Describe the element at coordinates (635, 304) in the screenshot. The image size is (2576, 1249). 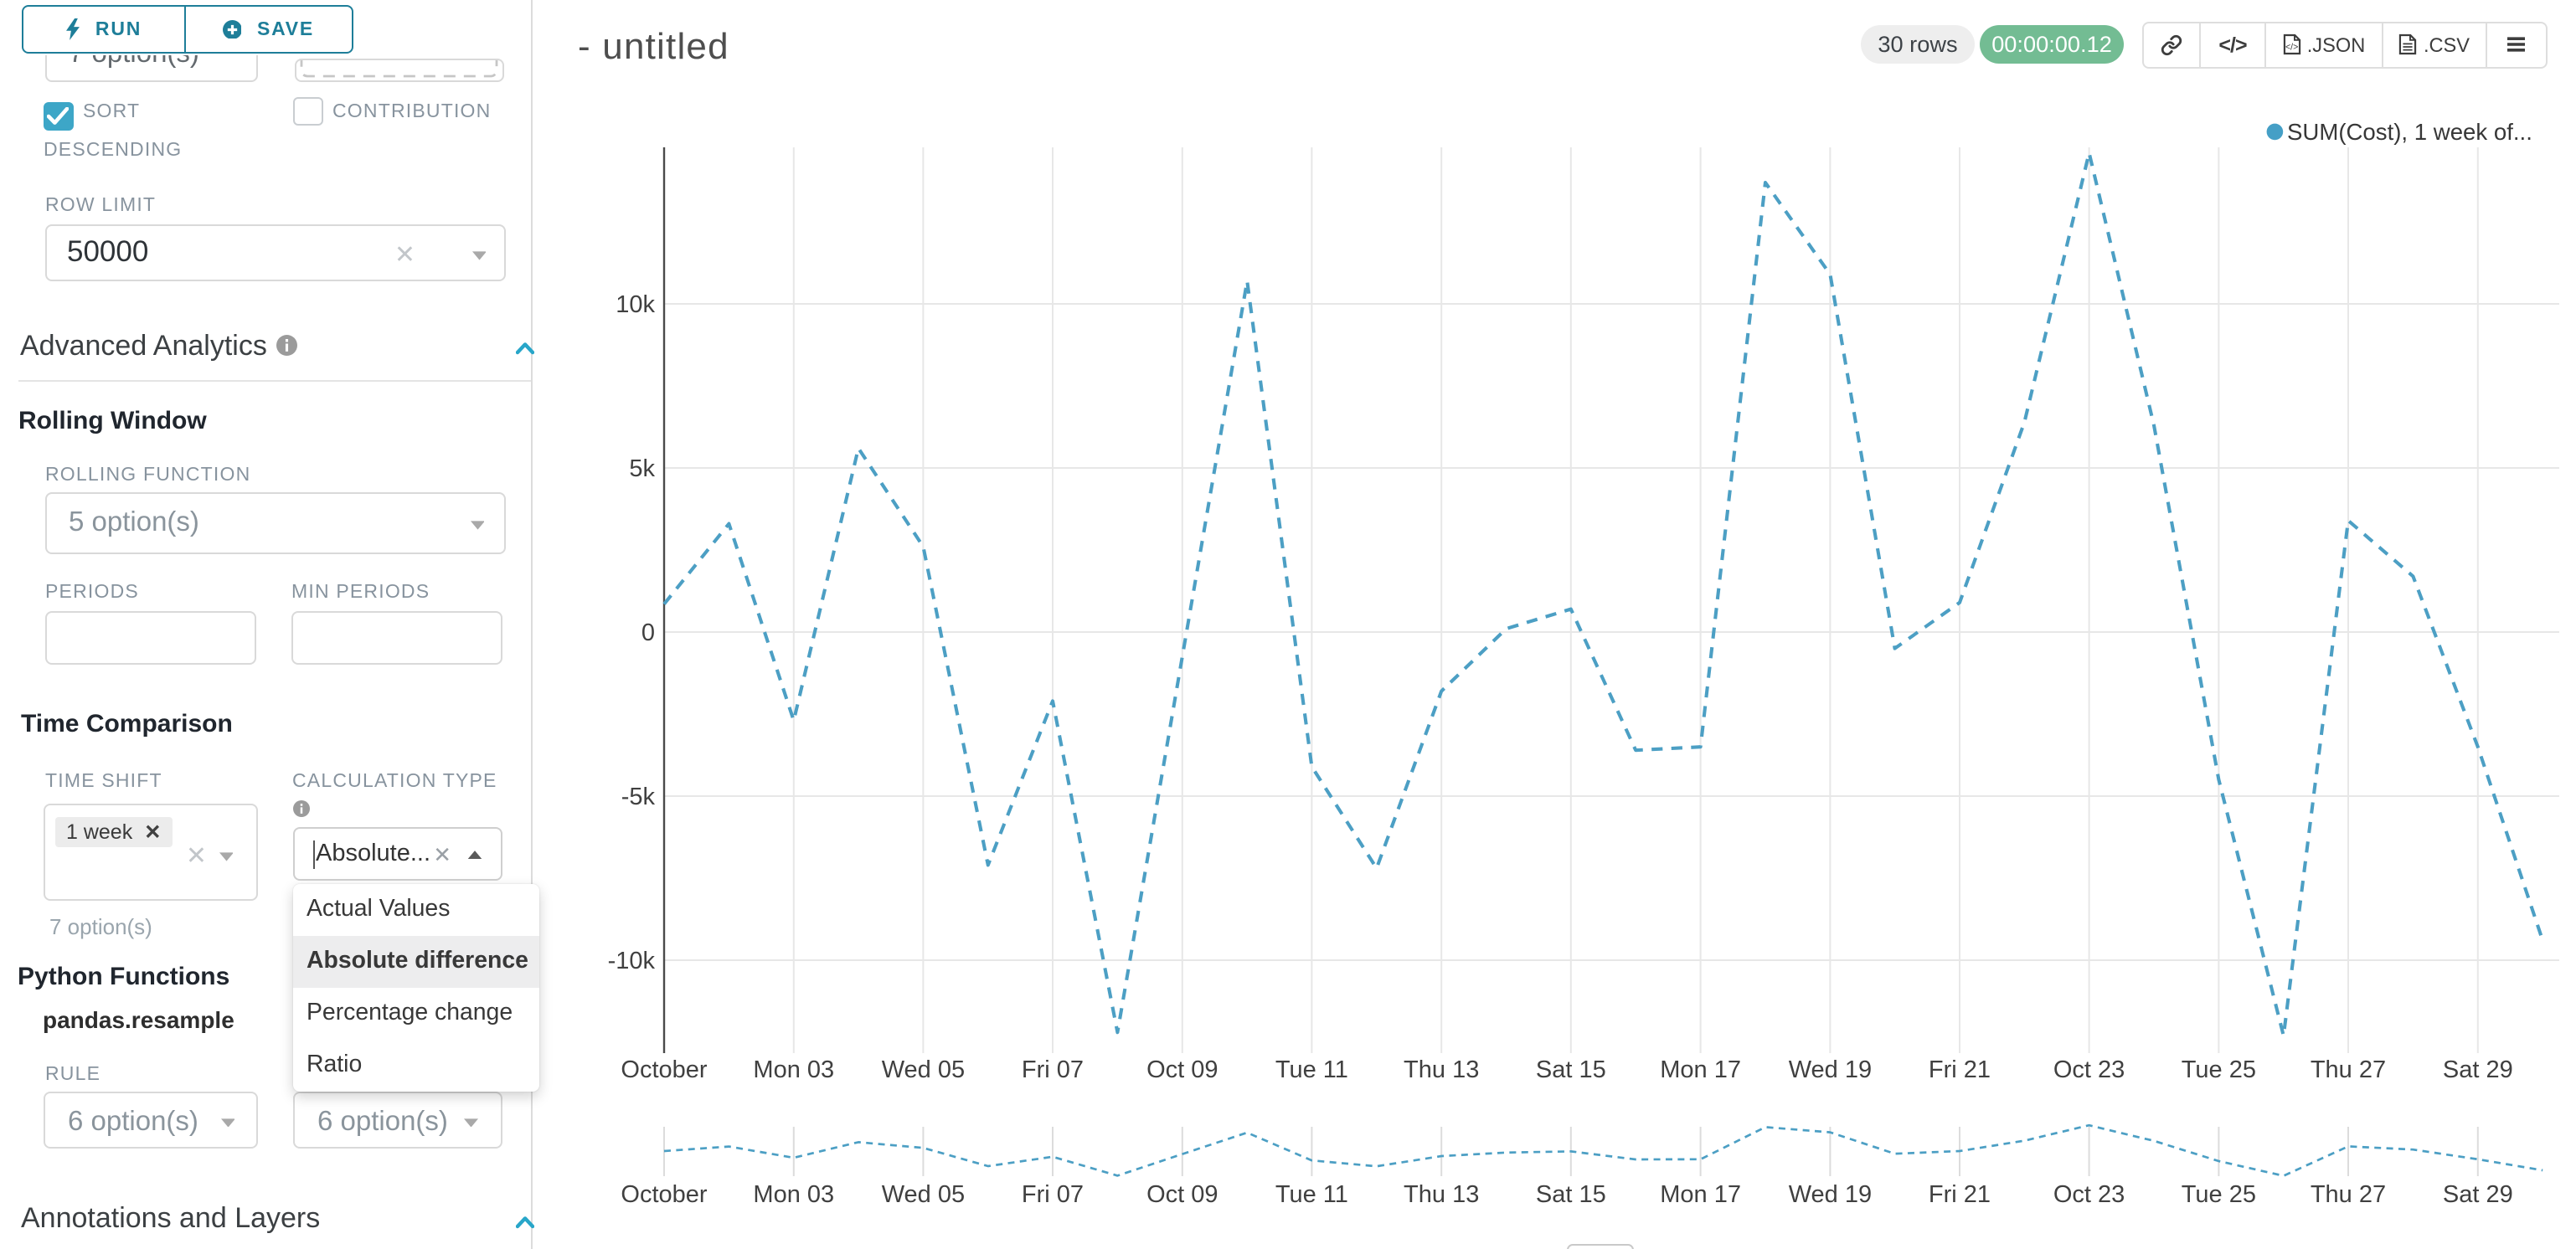
I see `svg-text: 10k` at that location.